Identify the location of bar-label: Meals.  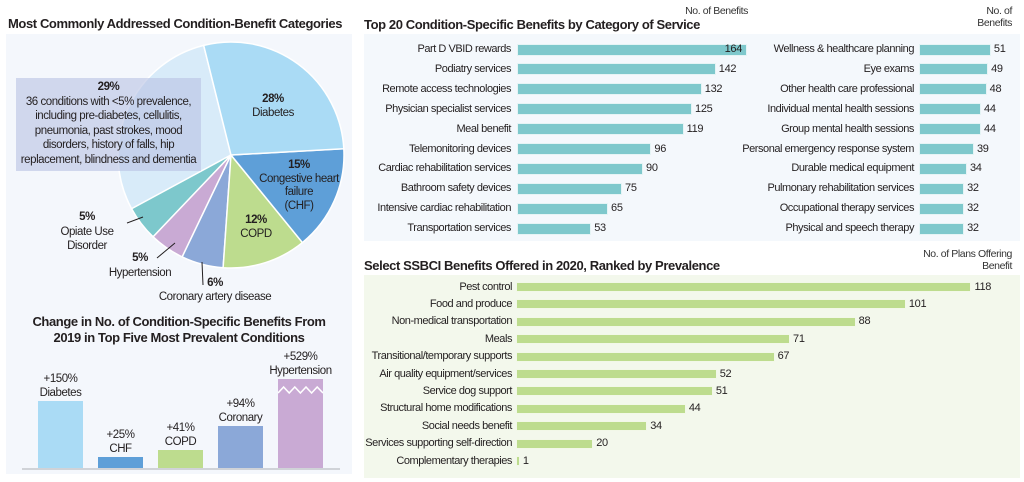
(498, 338).